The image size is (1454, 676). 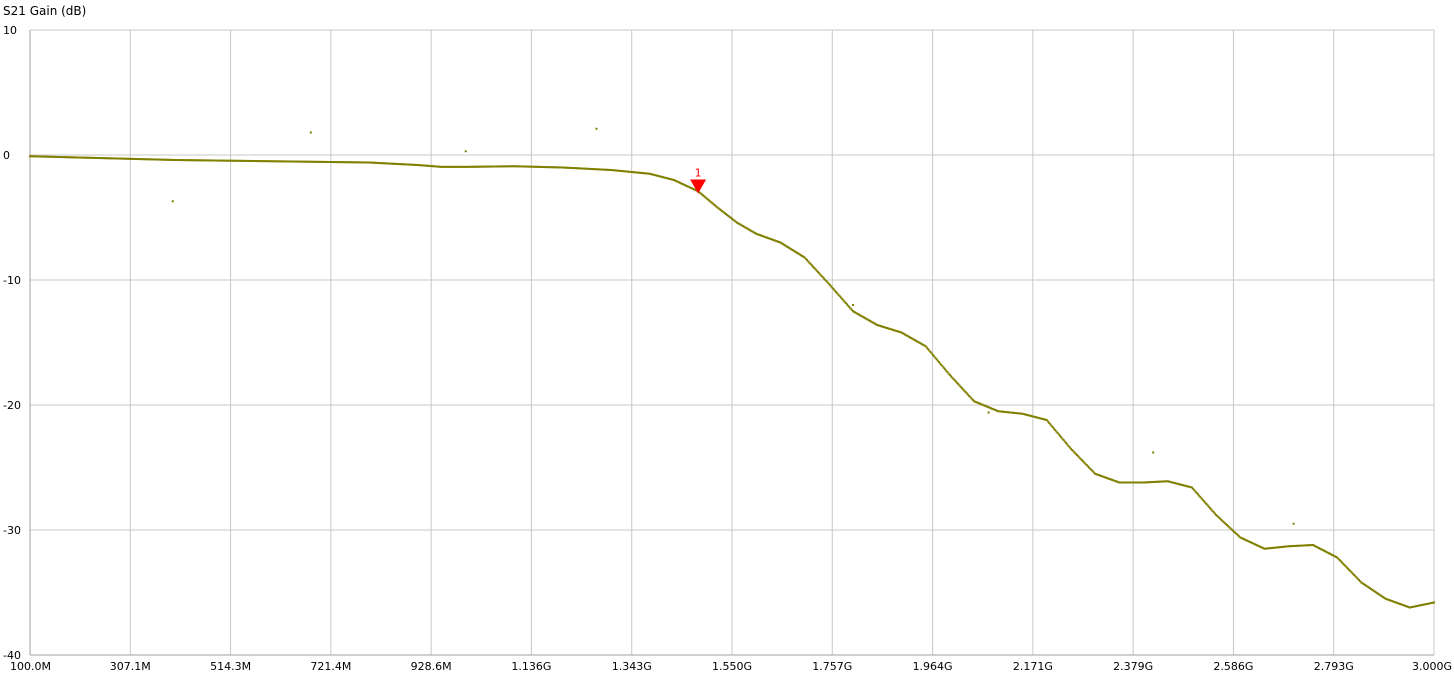 I want to click on marker-triangle-icon, so click(x=698, y=186).